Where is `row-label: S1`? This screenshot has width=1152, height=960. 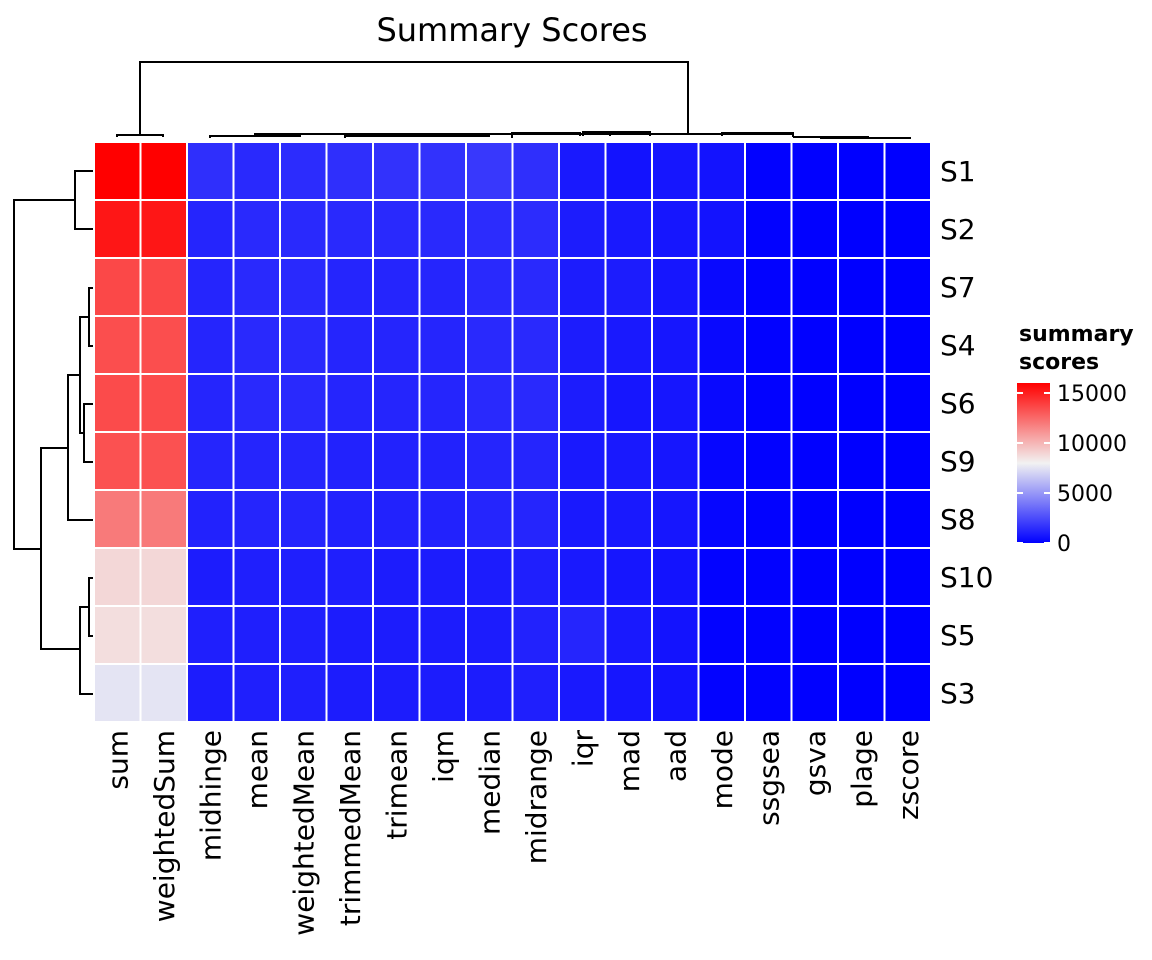
row-label: S1 is located at coordinates (958, 171).